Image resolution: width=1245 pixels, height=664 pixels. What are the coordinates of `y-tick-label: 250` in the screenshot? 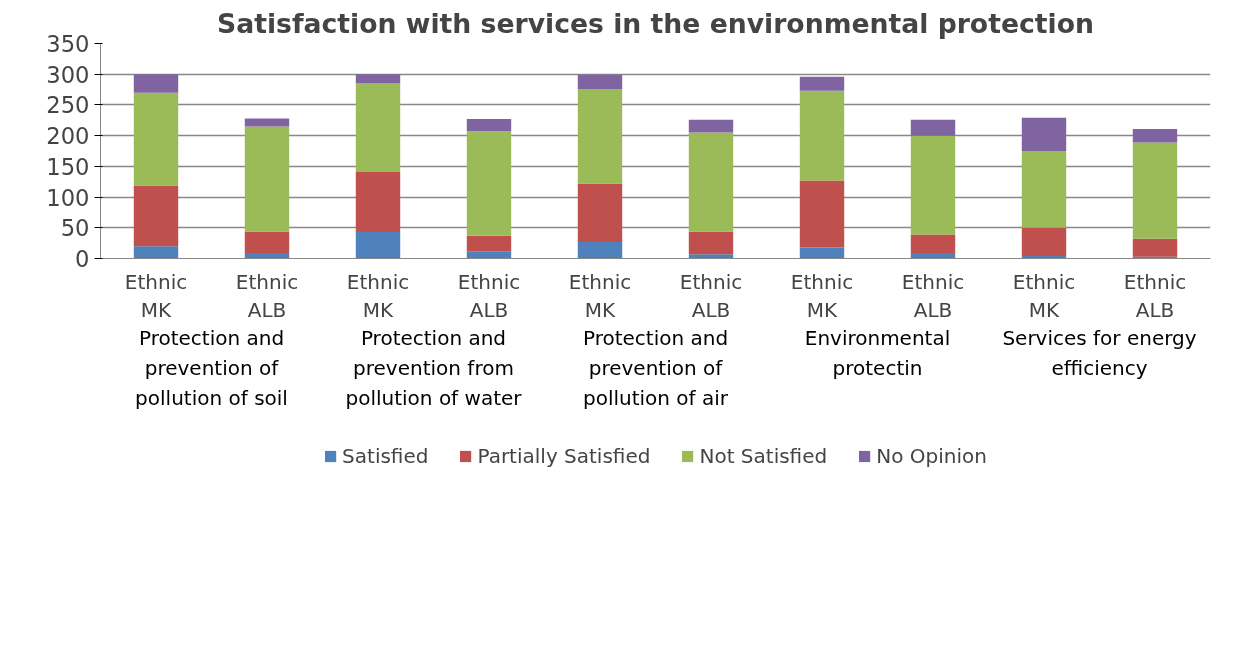 It's located at (68, 105).